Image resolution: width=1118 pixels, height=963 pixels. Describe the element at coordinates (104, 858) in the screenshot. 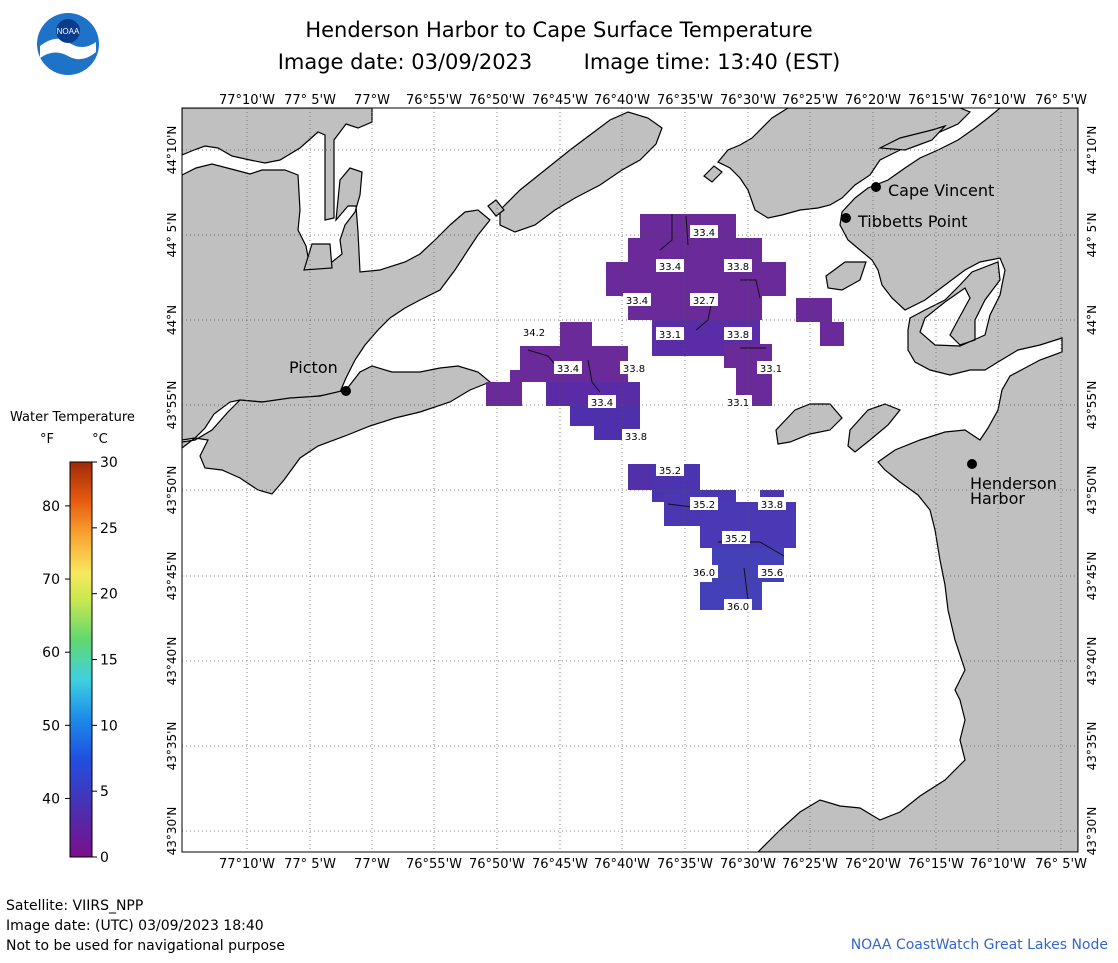

I see `legend-label-c: 0` at that location.